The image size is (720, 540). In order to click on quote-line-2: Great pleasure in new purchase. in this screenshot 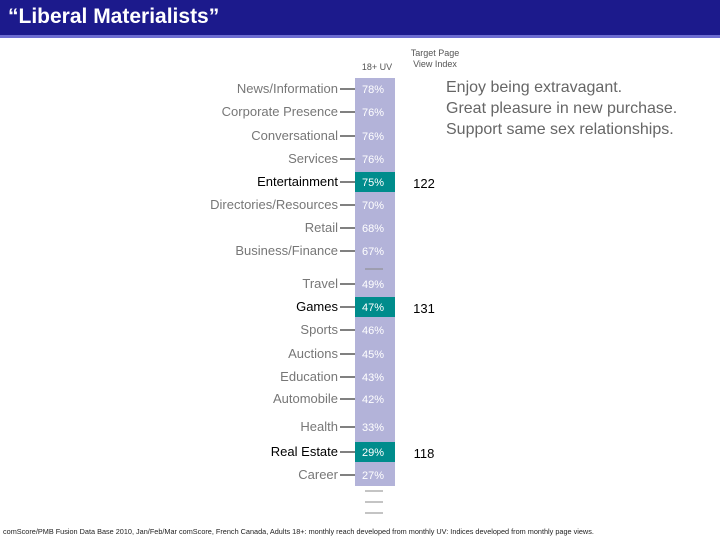, I will do `click(562, 108)`.